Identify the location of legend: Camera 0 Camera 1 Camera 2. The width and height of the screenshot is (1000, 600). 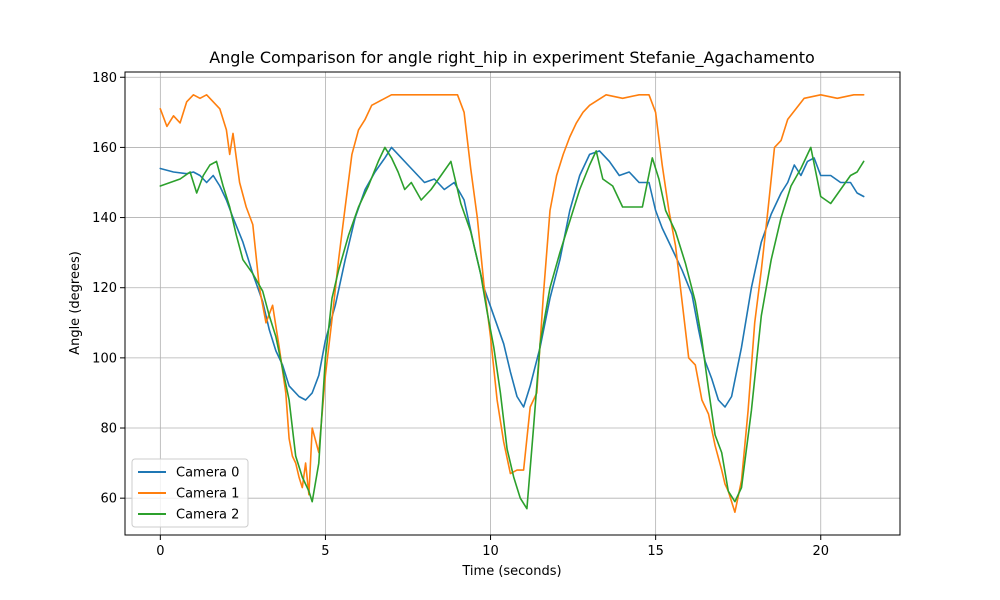
(190, 493).